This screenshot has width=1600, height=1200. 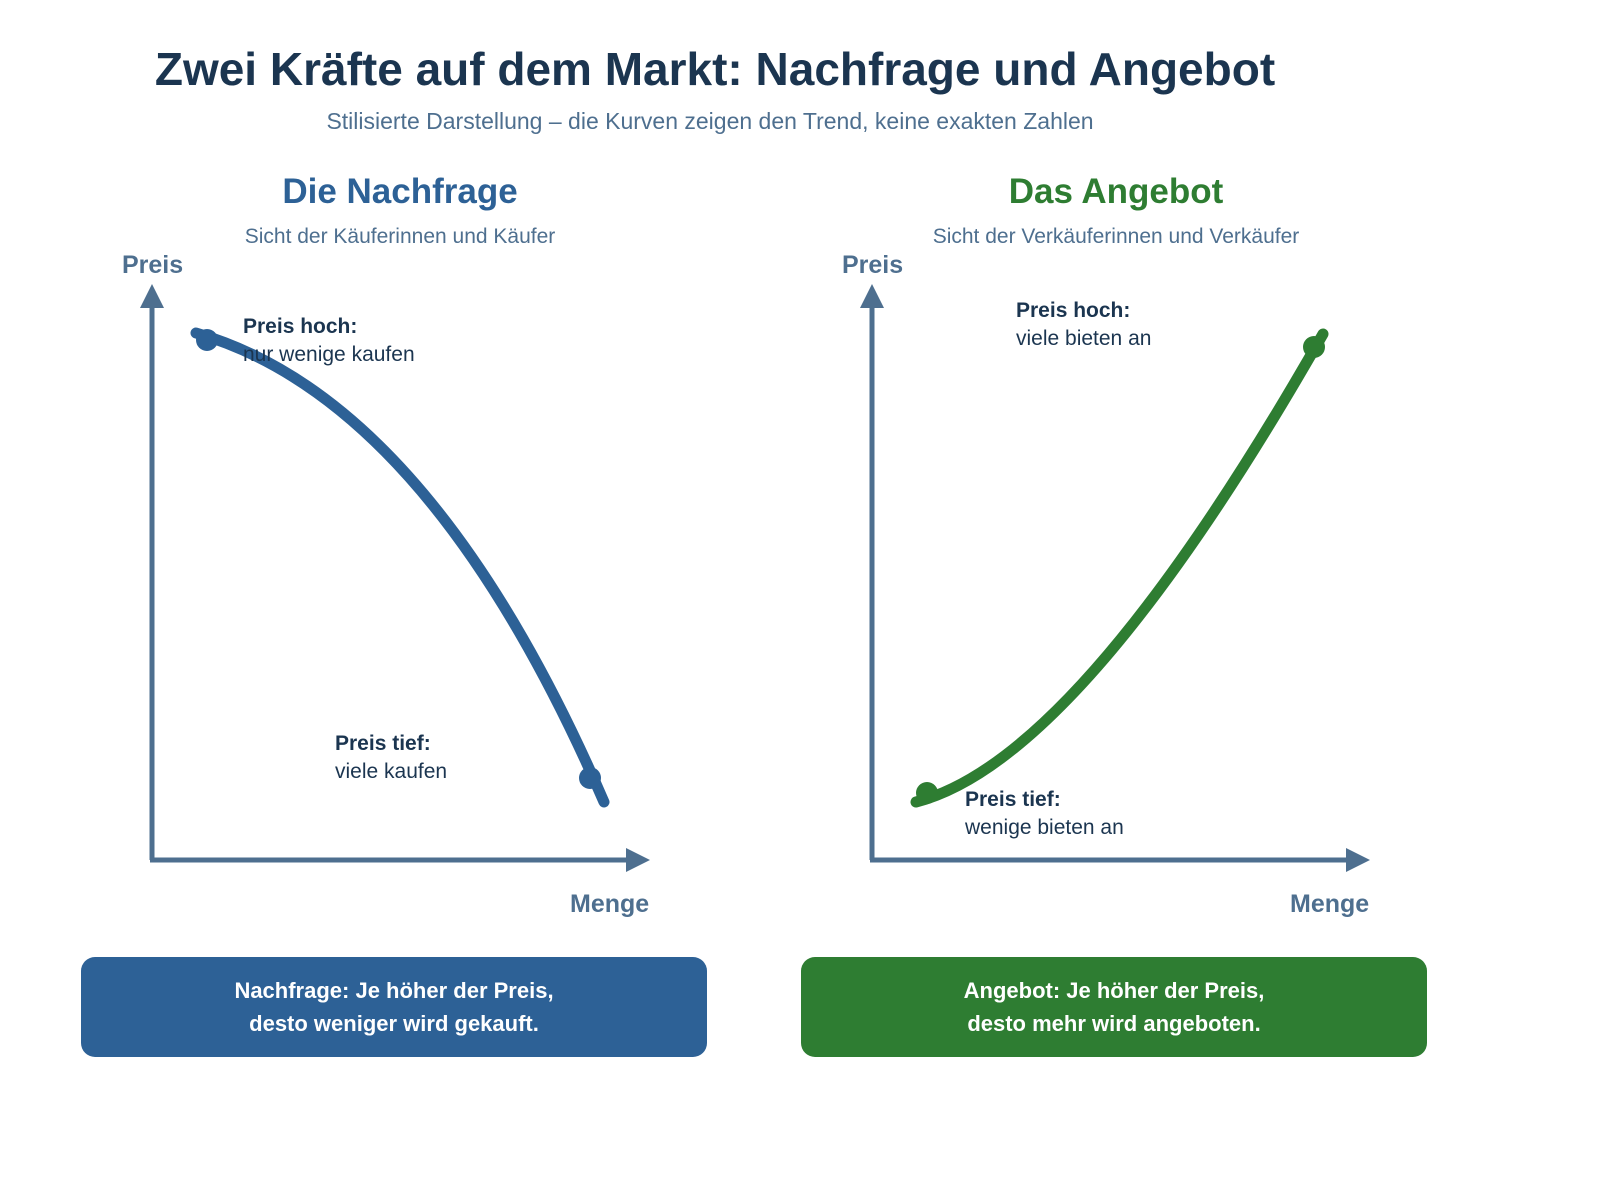 I want to click on supply-high-annotation: Preis hoch: viele bieten an, so click(x=1083, y=325).